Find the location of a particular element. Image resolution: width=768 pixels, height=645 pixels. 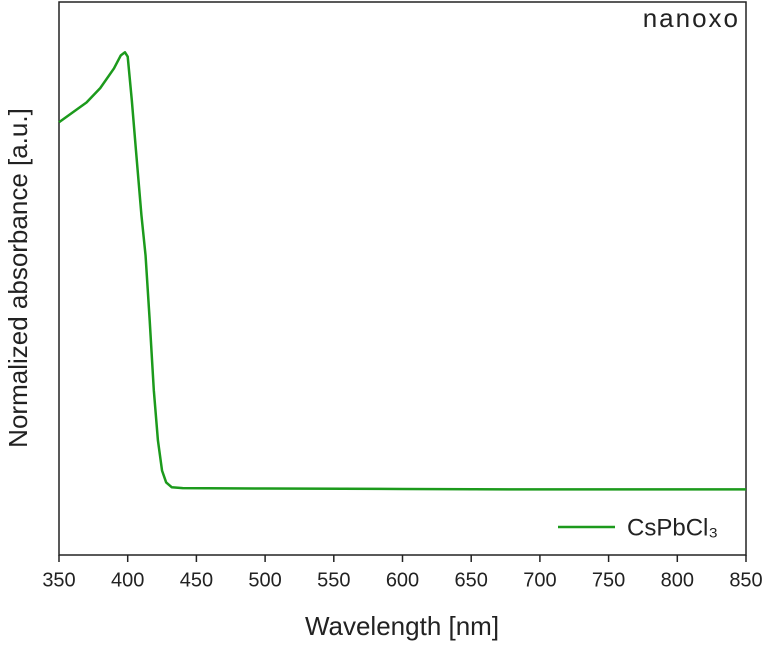

x-tick-label: 700 is located at coordinates (539, 580).